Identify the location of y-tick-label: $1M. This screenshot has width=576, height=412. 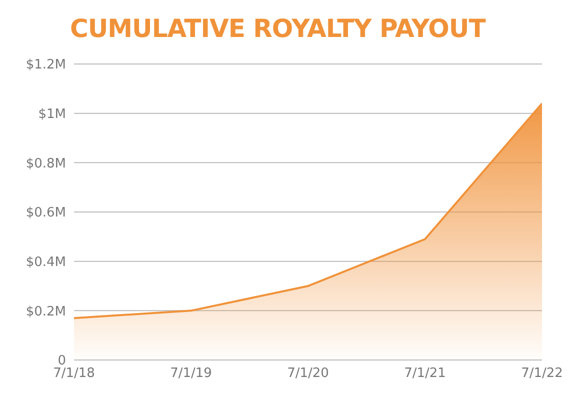
(52, 114).